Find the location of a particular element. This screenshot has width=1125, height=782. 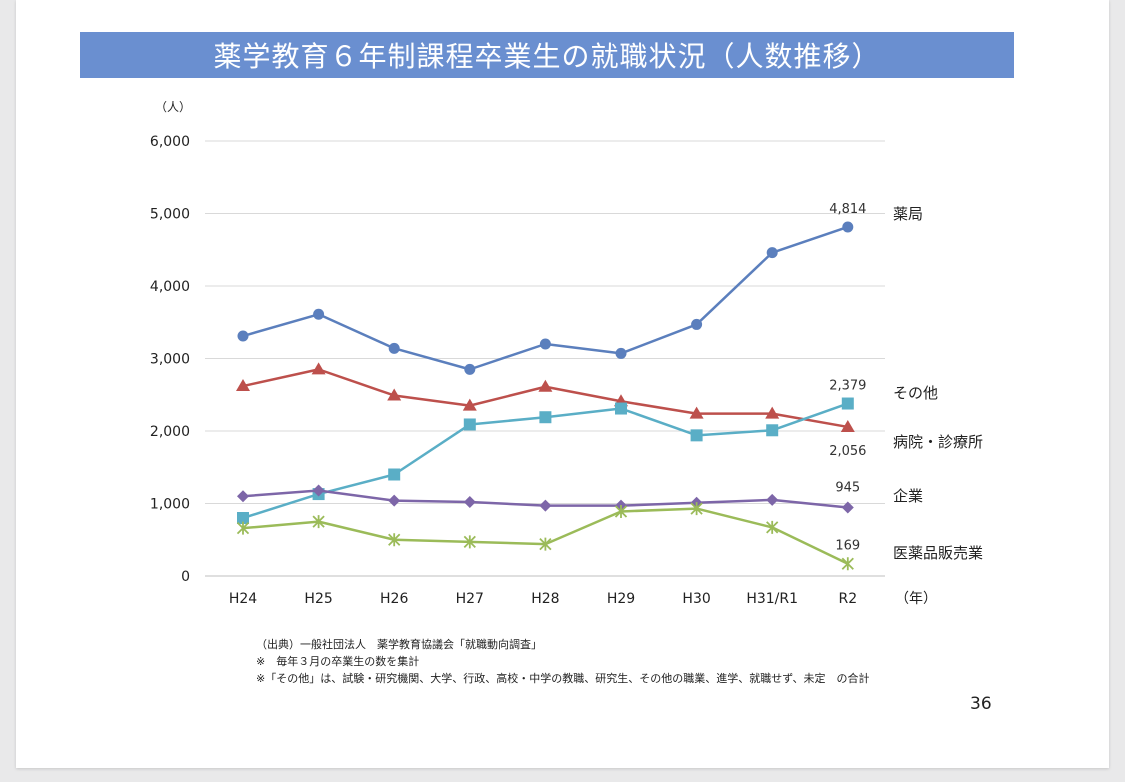

y-tick-label: 2,000 is located at coordinates (170, 432).